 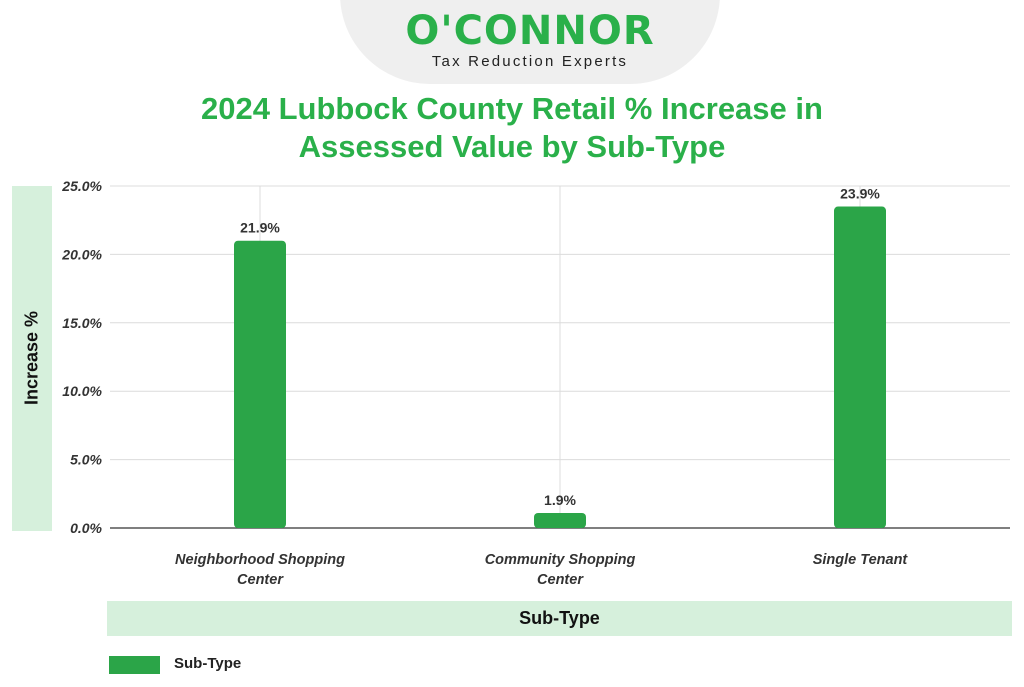 What do you see at coordinates (134, 665) in the screenshot?
I see `legend-swatch` at bounding box center [134, 665].